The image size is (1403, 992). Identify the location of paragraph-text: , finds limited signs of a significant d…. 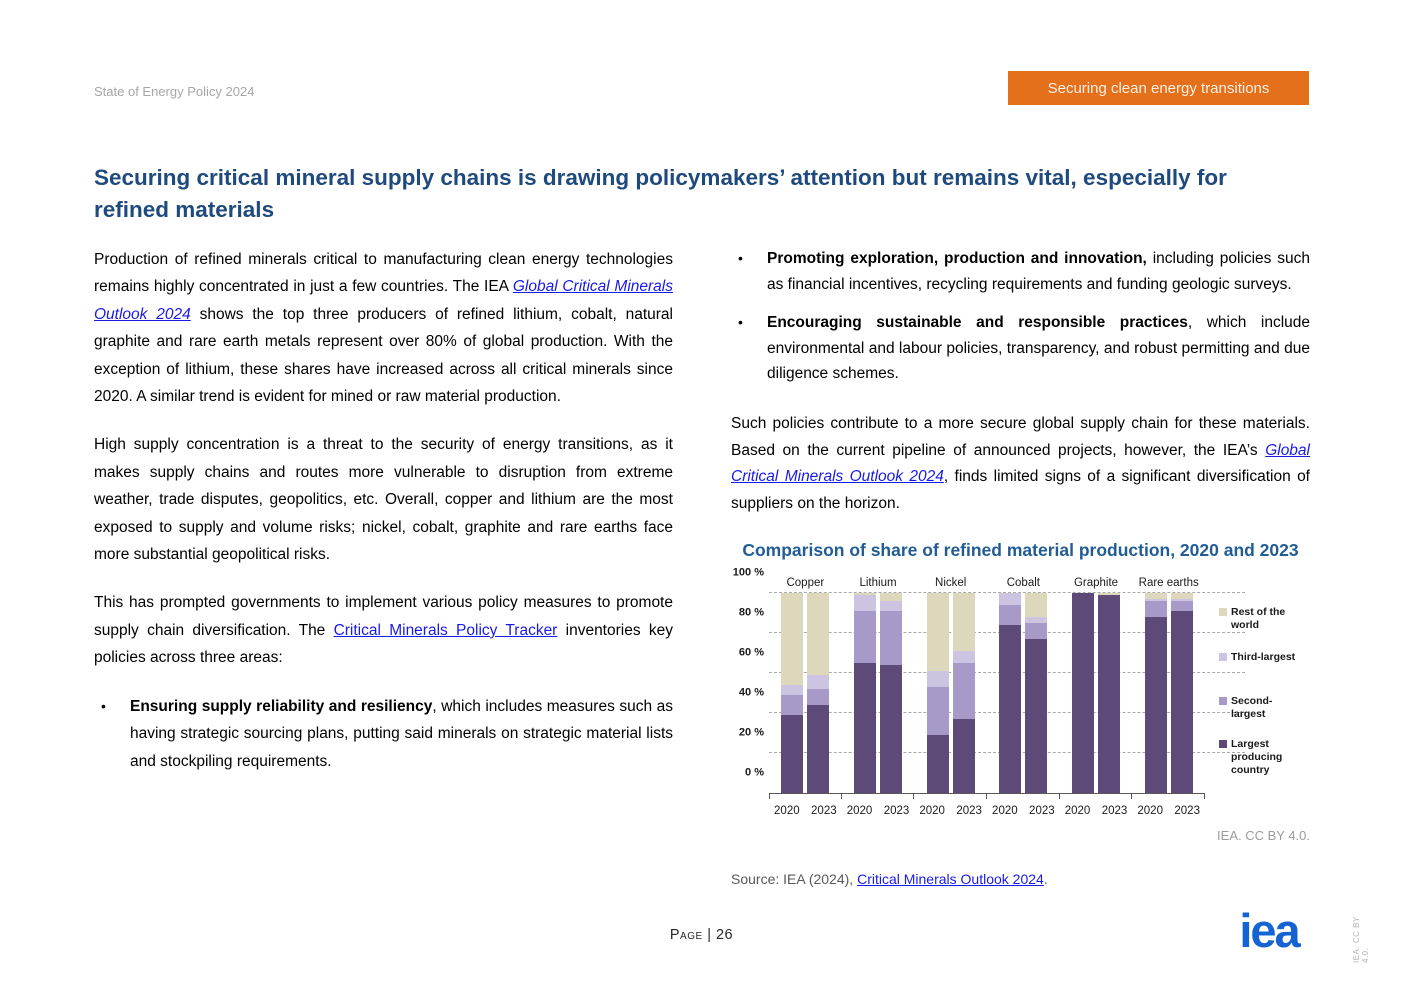
(1020, 490).